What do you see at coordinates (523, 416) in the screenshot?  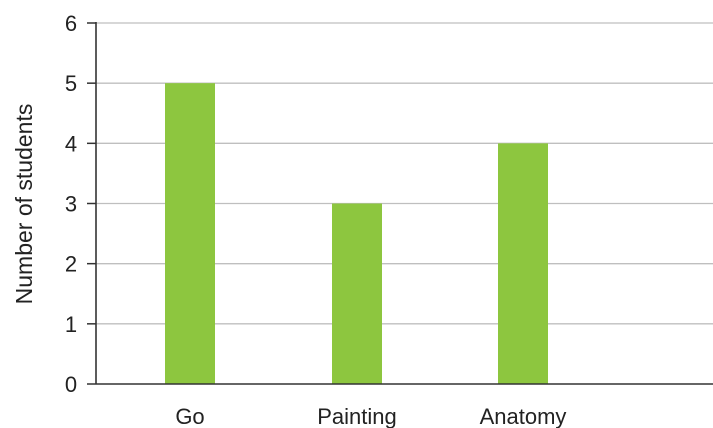 I see `x-tick-label: Anatomy` at bounding box center [523, 416].